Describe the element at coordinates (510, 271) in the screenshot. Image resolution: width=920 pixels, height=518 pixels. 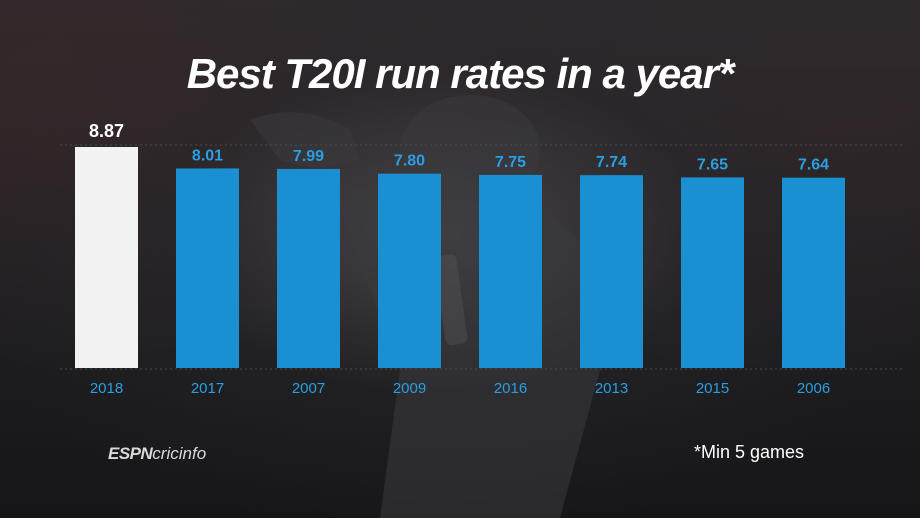
I see `bar-2016` at that location.